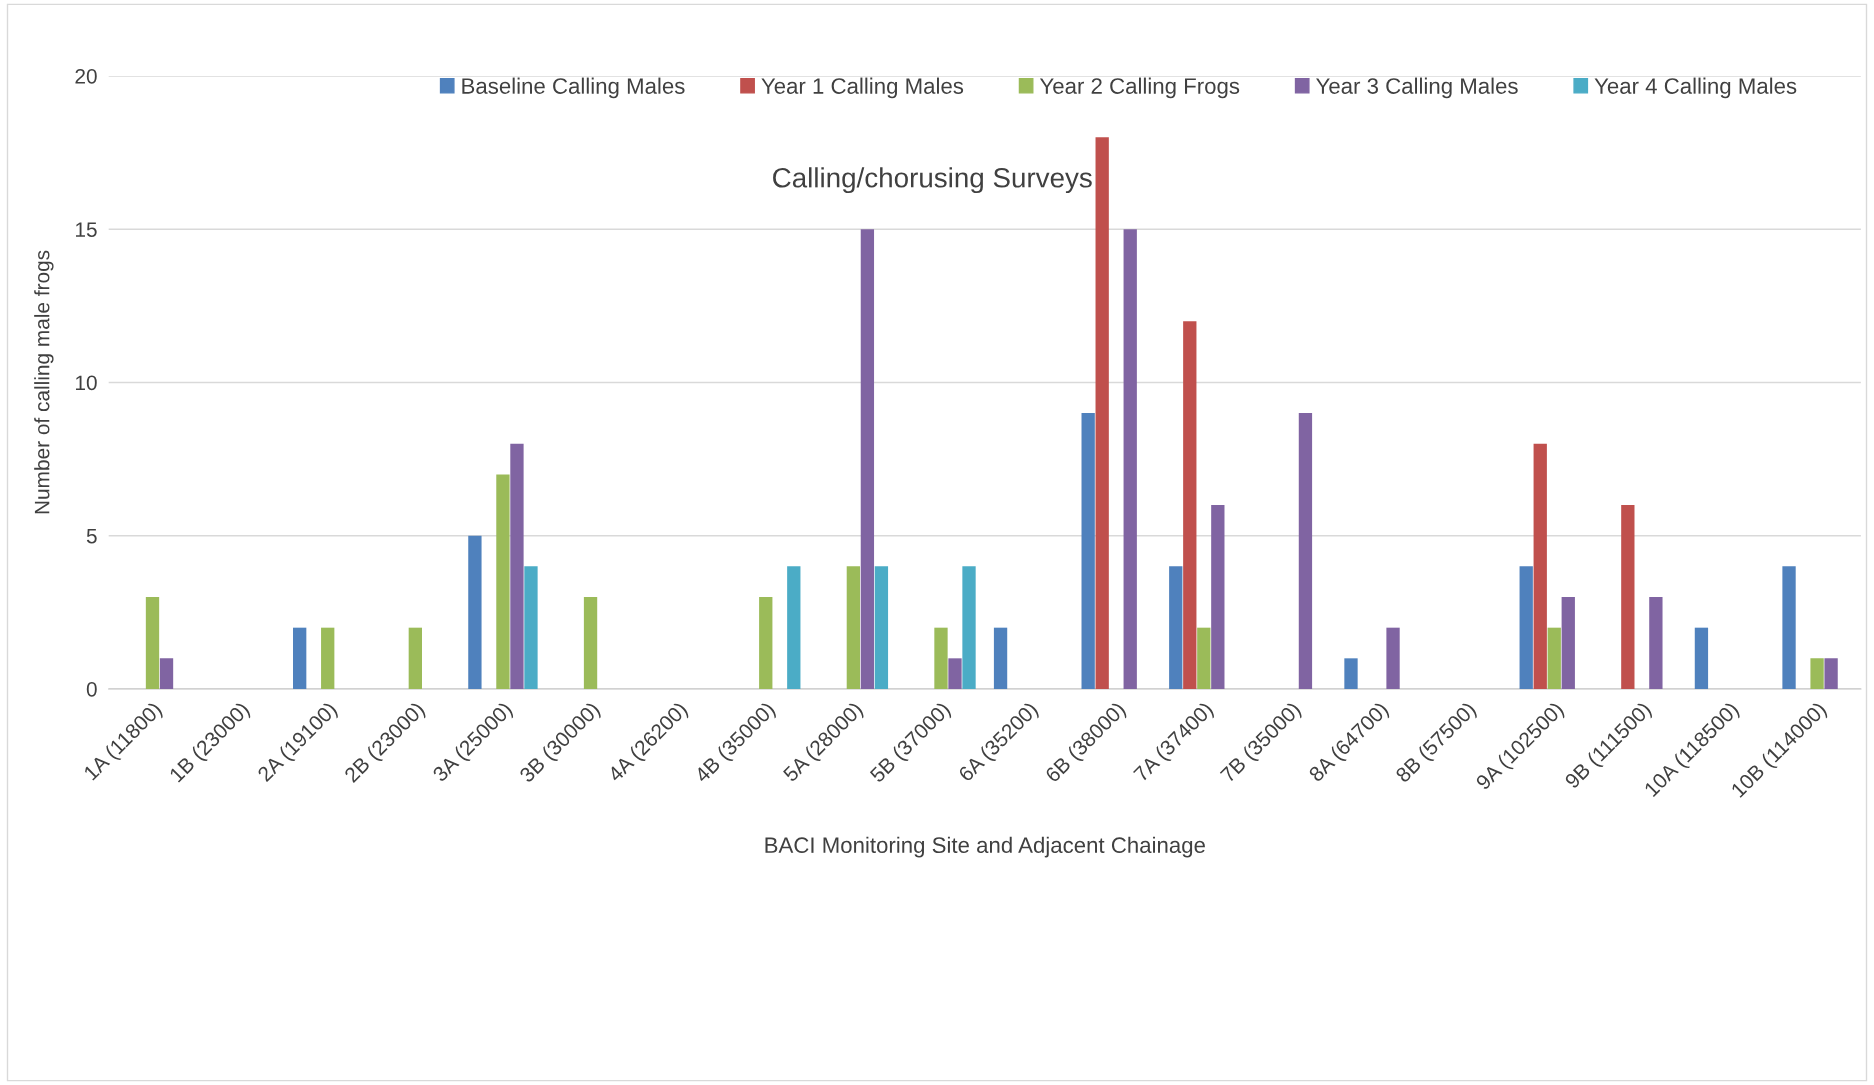  Describe the element at coordinates (86, 76) in the screenshot. I see `y-tick-label: 20` at that location.